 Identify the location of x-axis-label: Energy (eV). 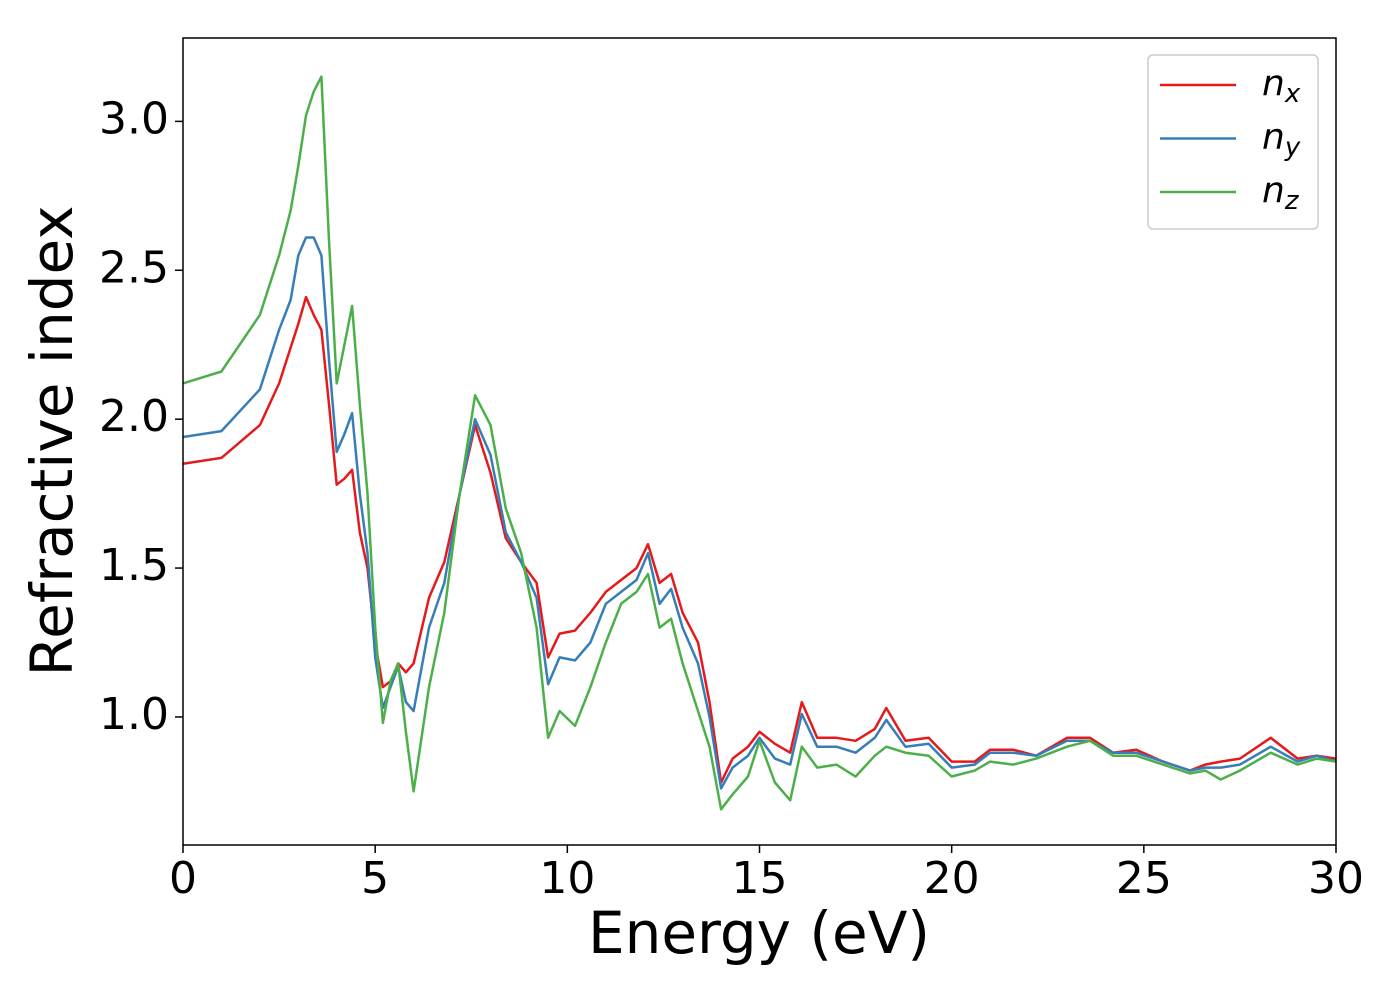
(759, 933).